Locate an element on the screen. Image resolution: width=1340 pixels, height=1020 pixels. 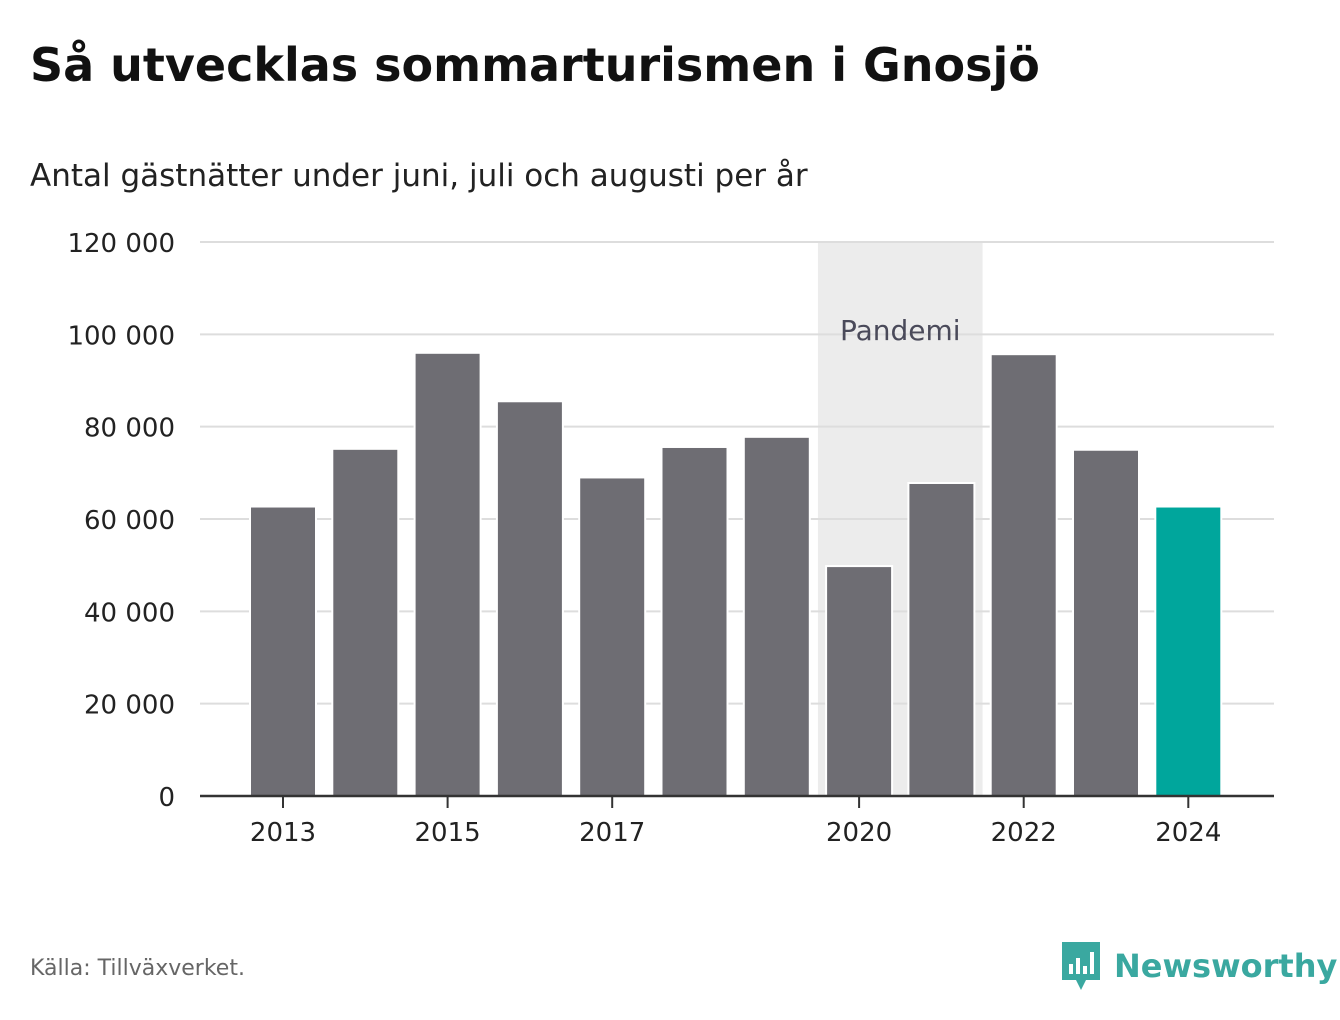
pandemic-label: Pandemi is located at coordinates (900, 330).